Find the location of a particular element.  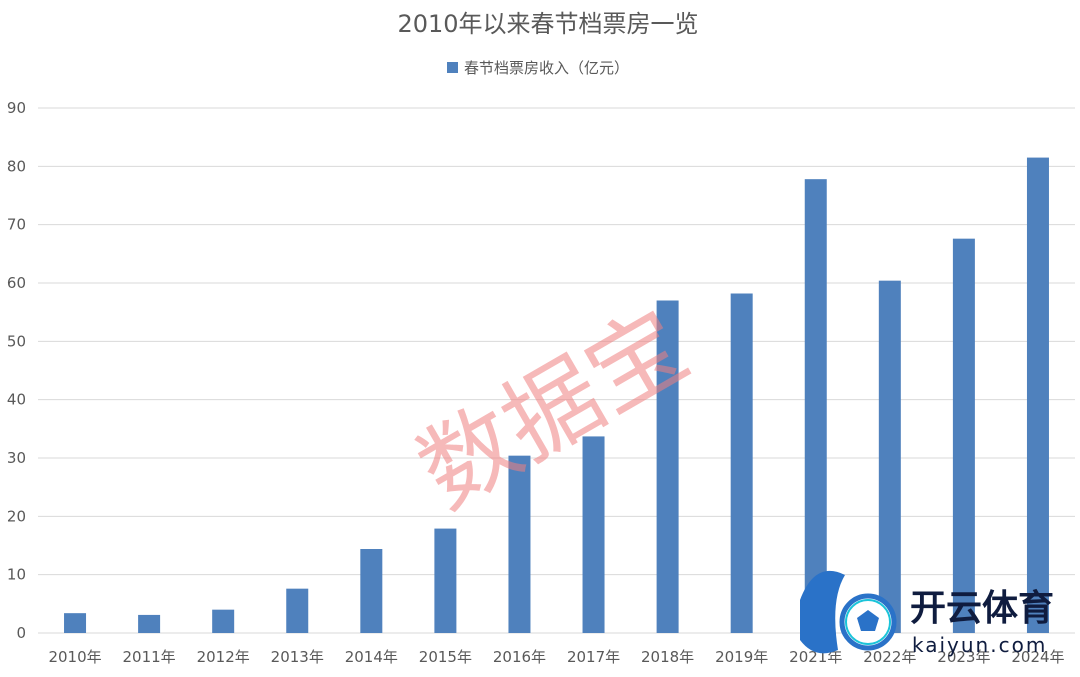

y-tick-label: 90 is located at coordinates (16, 108).